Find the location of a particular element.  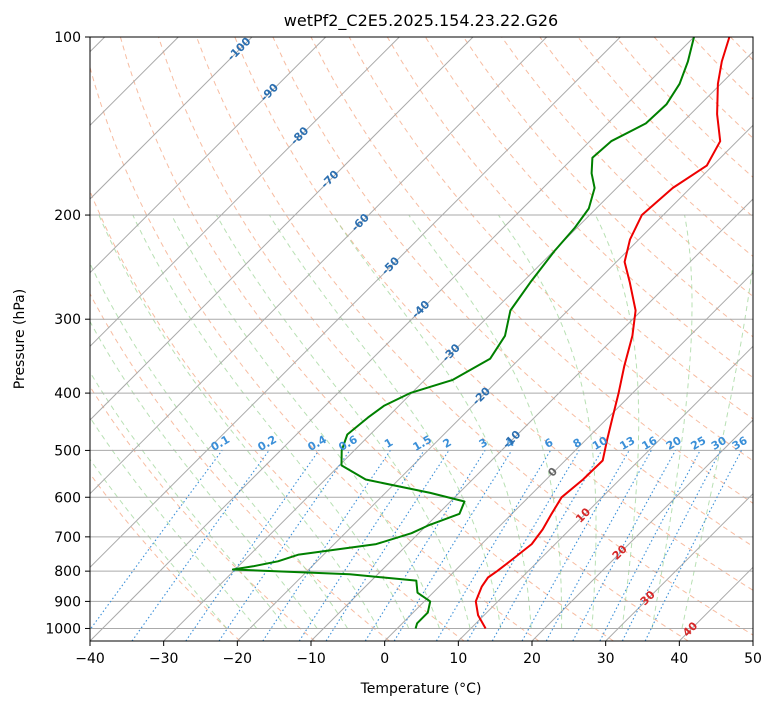

x-tick-label: 30 is located at coordinates (606, 659).